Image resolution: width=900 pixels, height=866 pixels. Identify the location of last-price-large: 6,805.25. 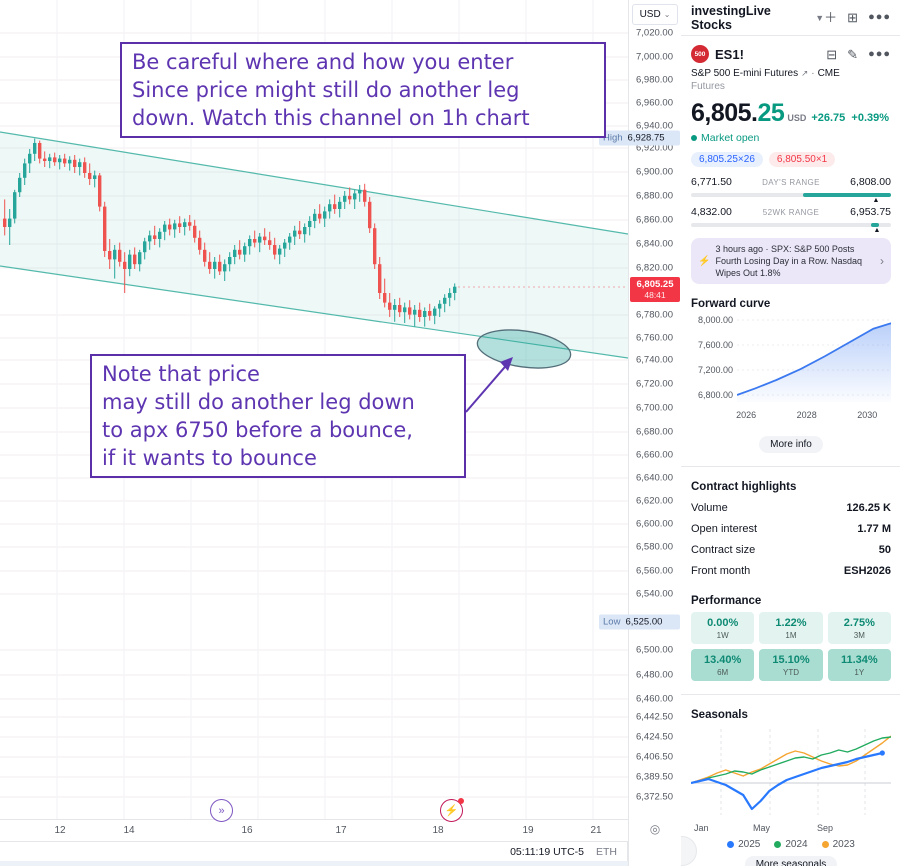
(738, 113).